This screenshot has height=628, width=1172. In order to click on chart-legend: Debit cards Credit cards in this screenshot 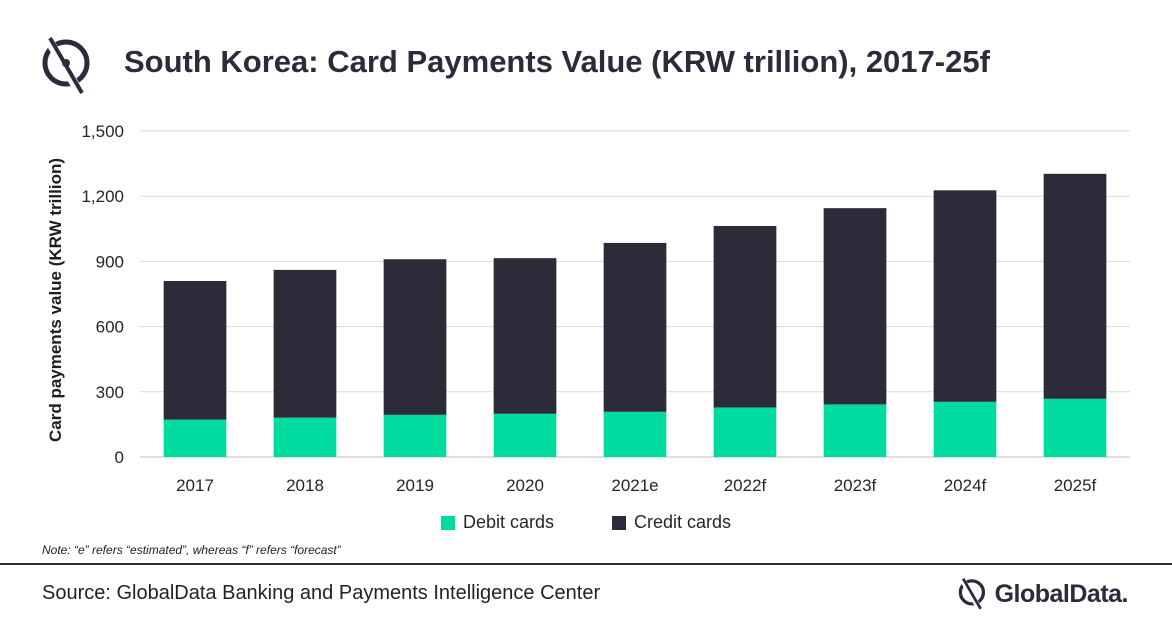, I will do `click(586, 522)`.